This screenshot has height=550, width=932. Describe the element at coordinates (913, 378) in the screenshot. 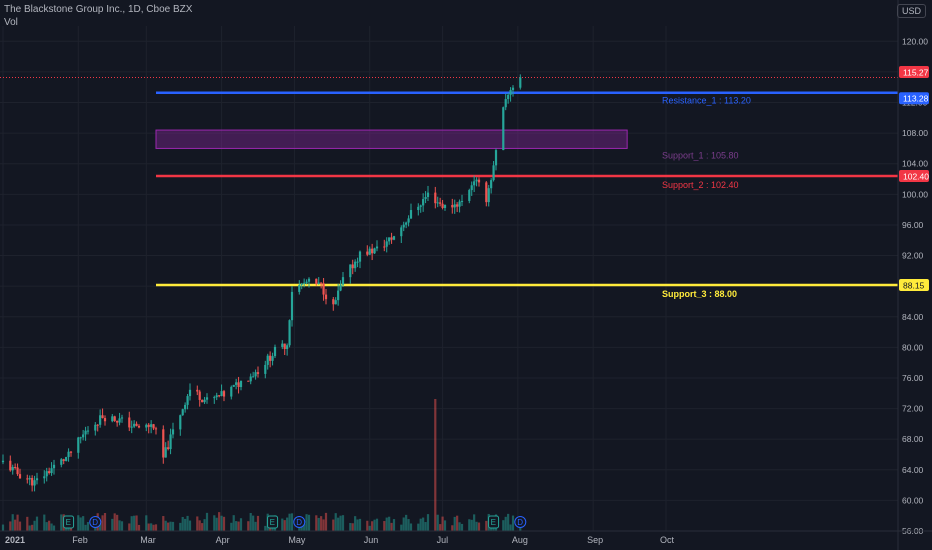

I see `y-tick-label: 76.00` at that location.